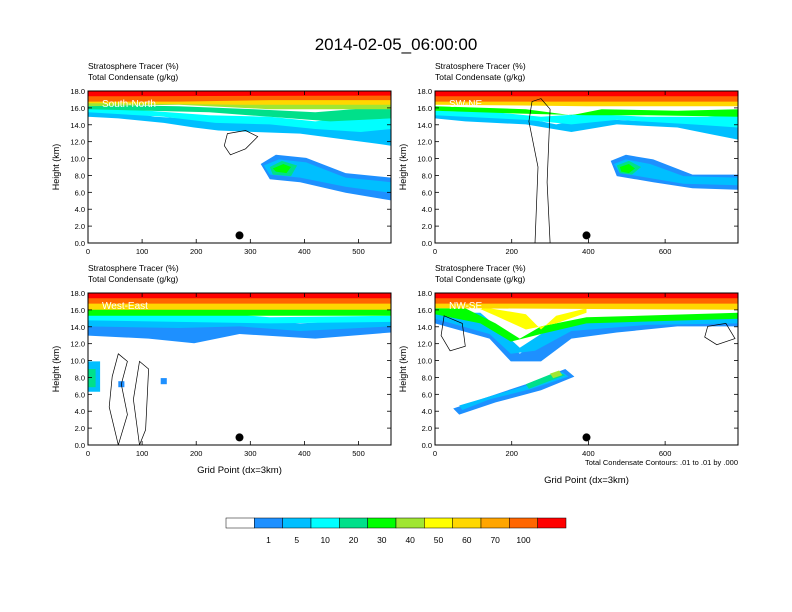 This screenshot has width=792, height=612. What do you see at coordinates (523, 540) in the screenshot?
I see `colorbar-label: 100` at bounding box center [523, 540].